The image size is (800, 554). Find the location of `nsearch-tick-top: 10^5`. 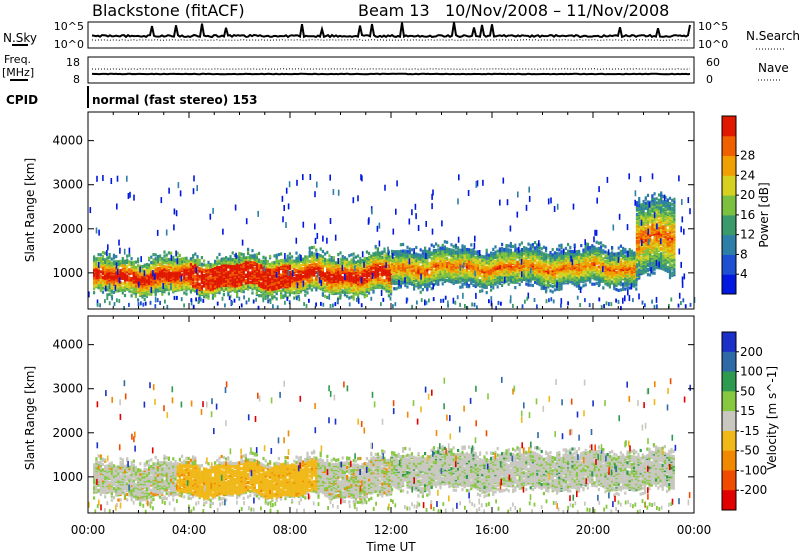

nsearch-tick-top: 10^5 is located at coordinates (713, 26).